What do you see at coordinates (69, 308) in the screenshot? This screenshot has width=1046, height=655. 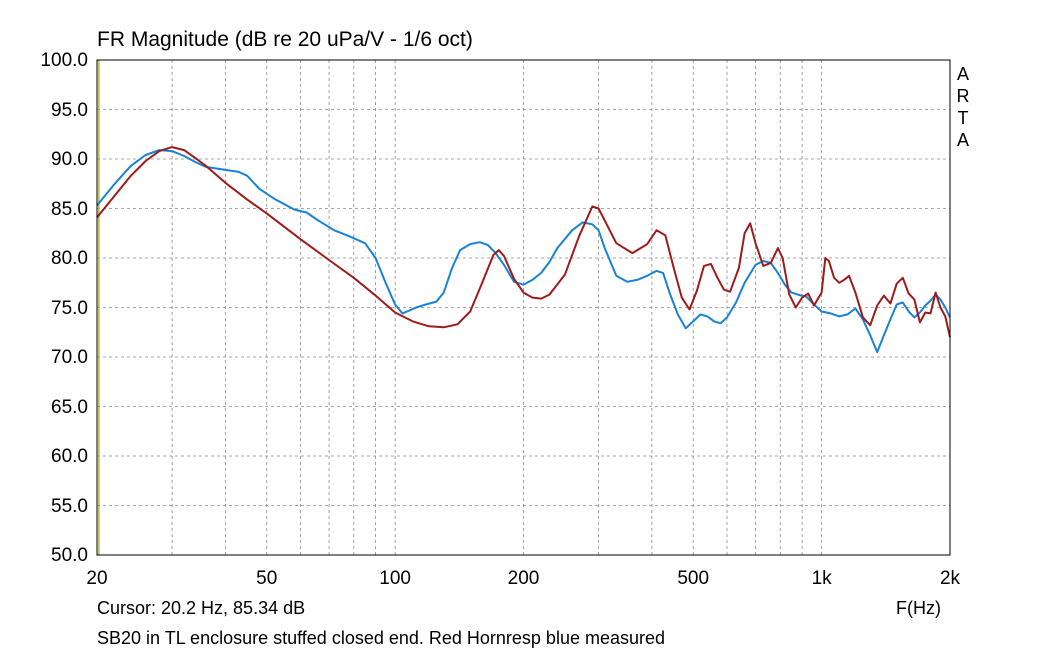 I see `y-tick-label: 75.0` at bounding box center [69, 308].